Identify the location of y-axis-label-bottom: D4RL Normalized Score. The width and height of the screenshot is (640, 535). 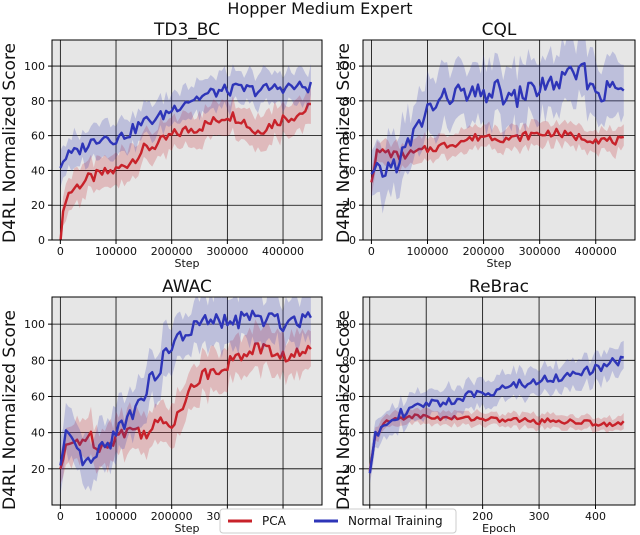
(10, 410).